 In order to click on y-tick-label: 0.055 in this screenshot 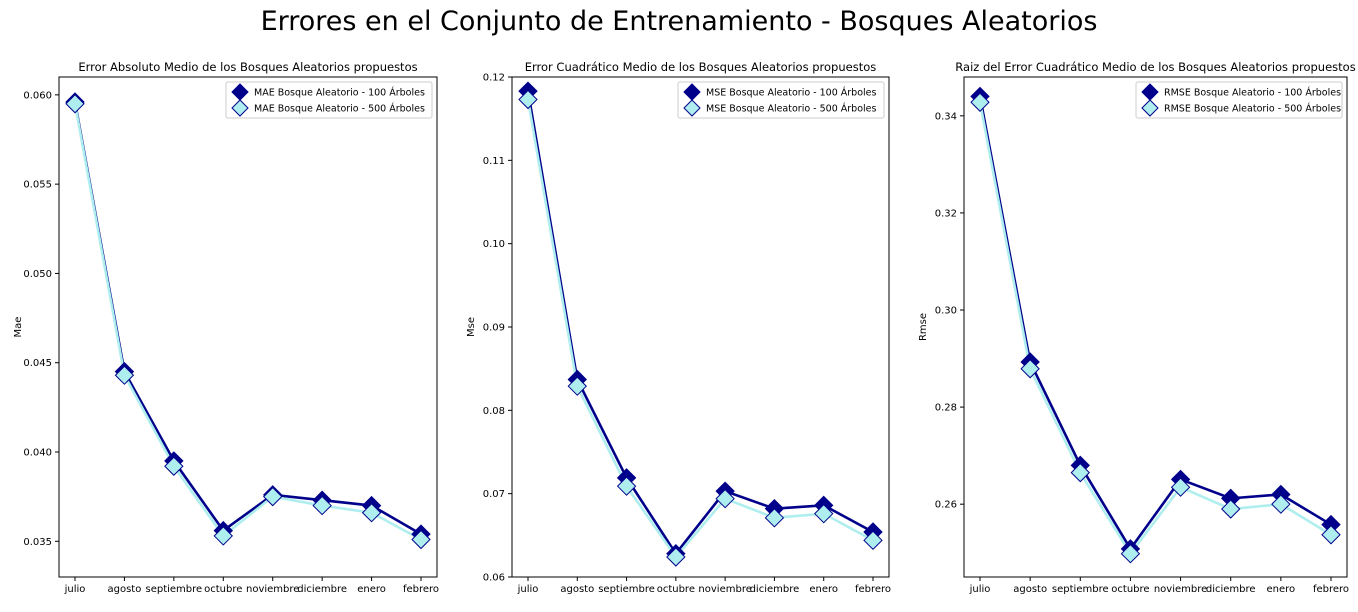, I will do `click(37, 185)`.